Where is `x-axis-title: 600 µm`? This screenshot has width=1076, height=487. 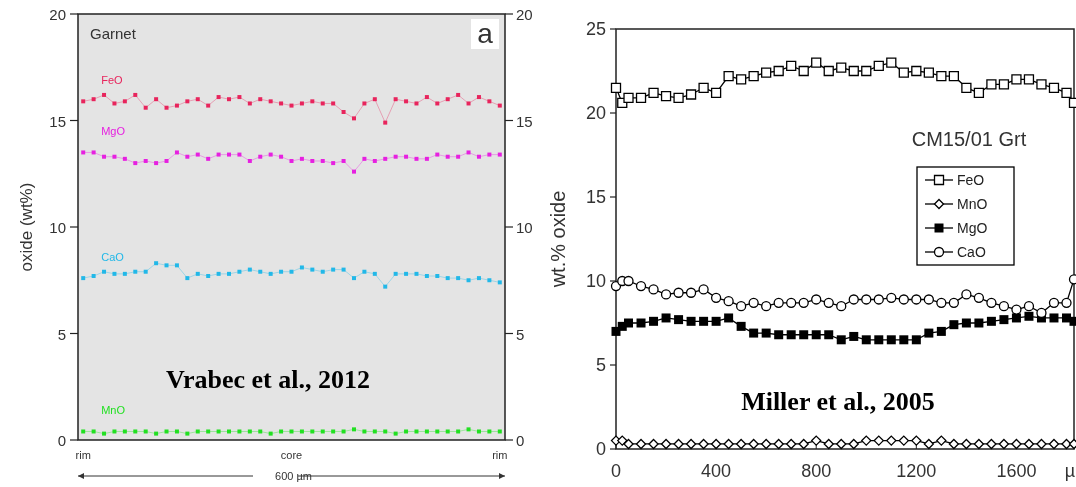 x-axis-title: 600 µm is located at coordinates (293, 476).